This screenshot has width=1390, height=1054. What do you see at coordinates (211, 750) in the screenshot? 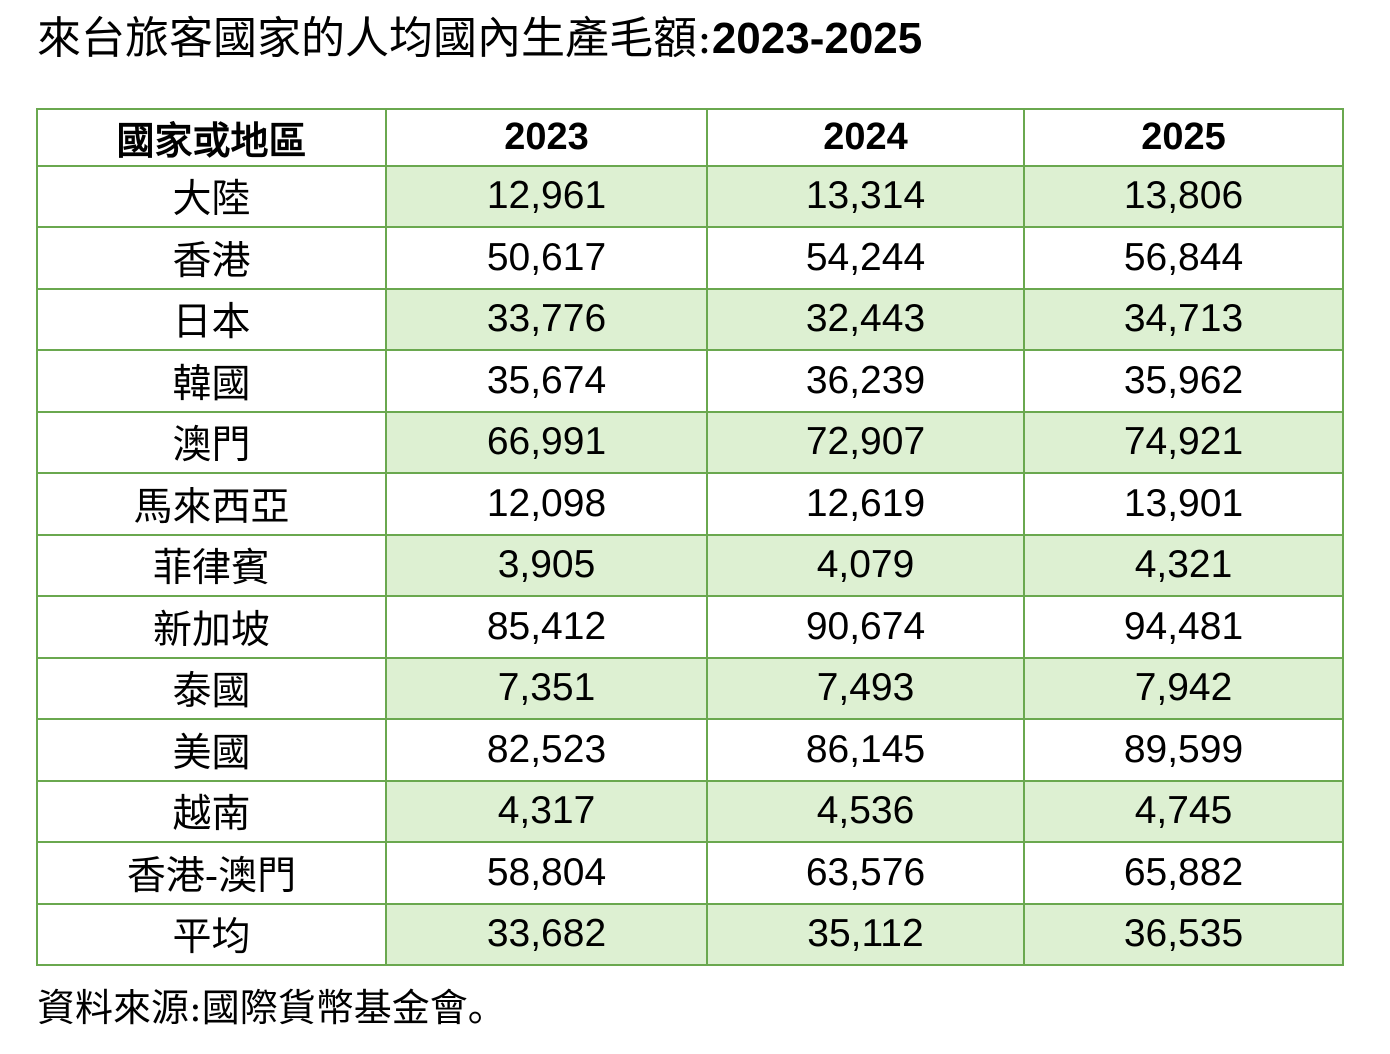
I see `country-cell: 美國` at bounding box center [211, 750].